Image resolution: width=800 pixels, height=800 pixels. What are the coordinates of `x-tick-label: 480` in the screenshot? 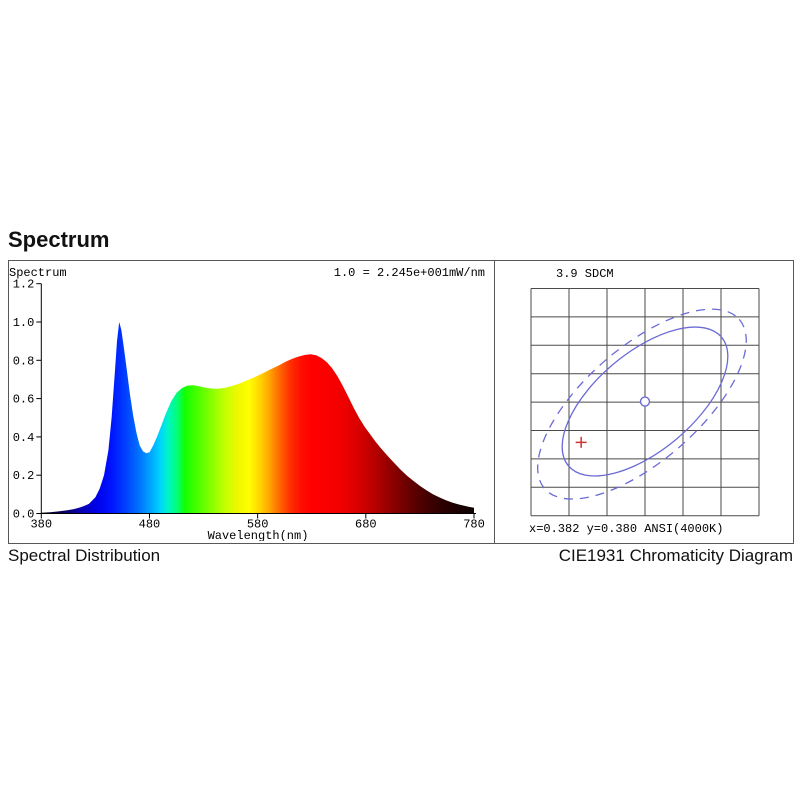 It's located at (150, 525).